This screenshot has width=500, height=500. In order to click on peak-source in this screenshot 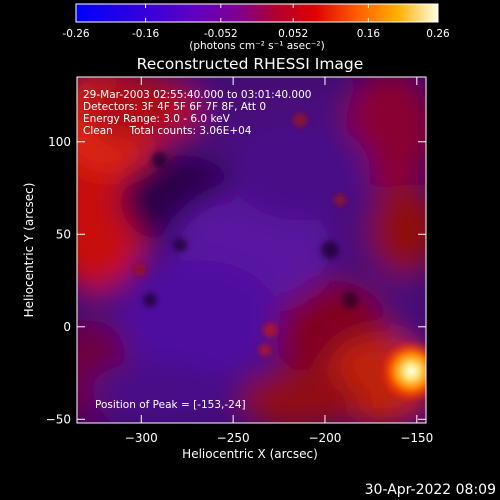, I will do `click(402, 371)`.